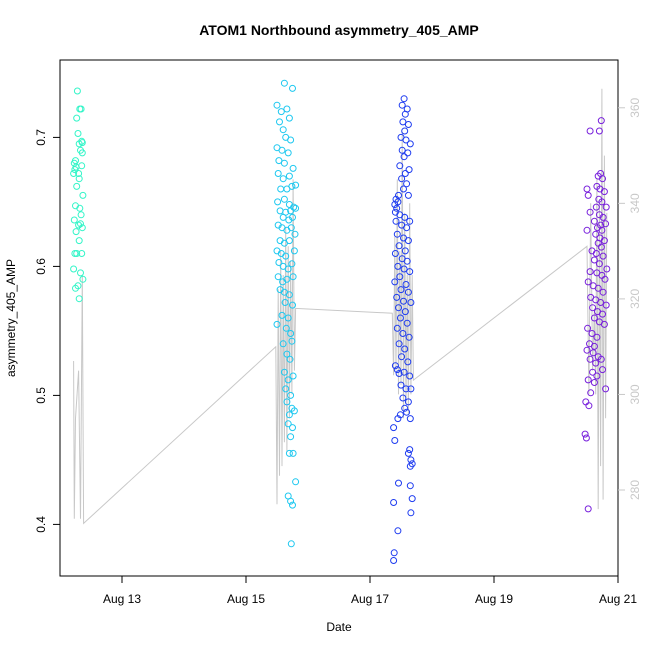 This screenshot has width=650, height=650. What do you see at coordinates (370, 590) in the screenshot?
I see `x-axis: Aug 13 Aug 15 Aug 17 Aug 19 Aug 21` at bounding box center [370, 590].